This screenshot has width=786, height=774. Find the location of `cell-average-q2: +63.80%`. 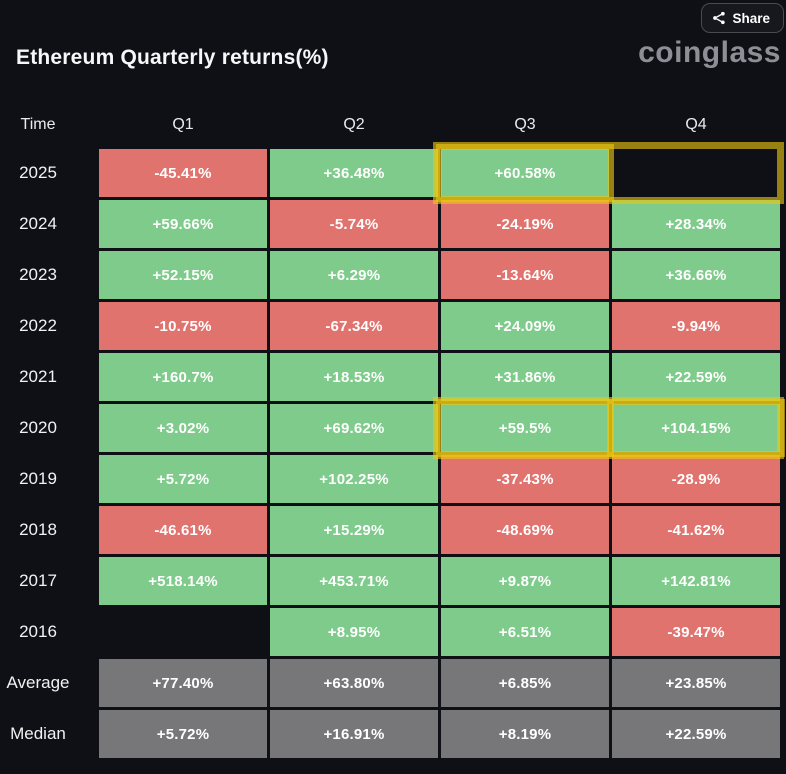

cell-average-q2: +63.80% is located at coordinates (354, 683).